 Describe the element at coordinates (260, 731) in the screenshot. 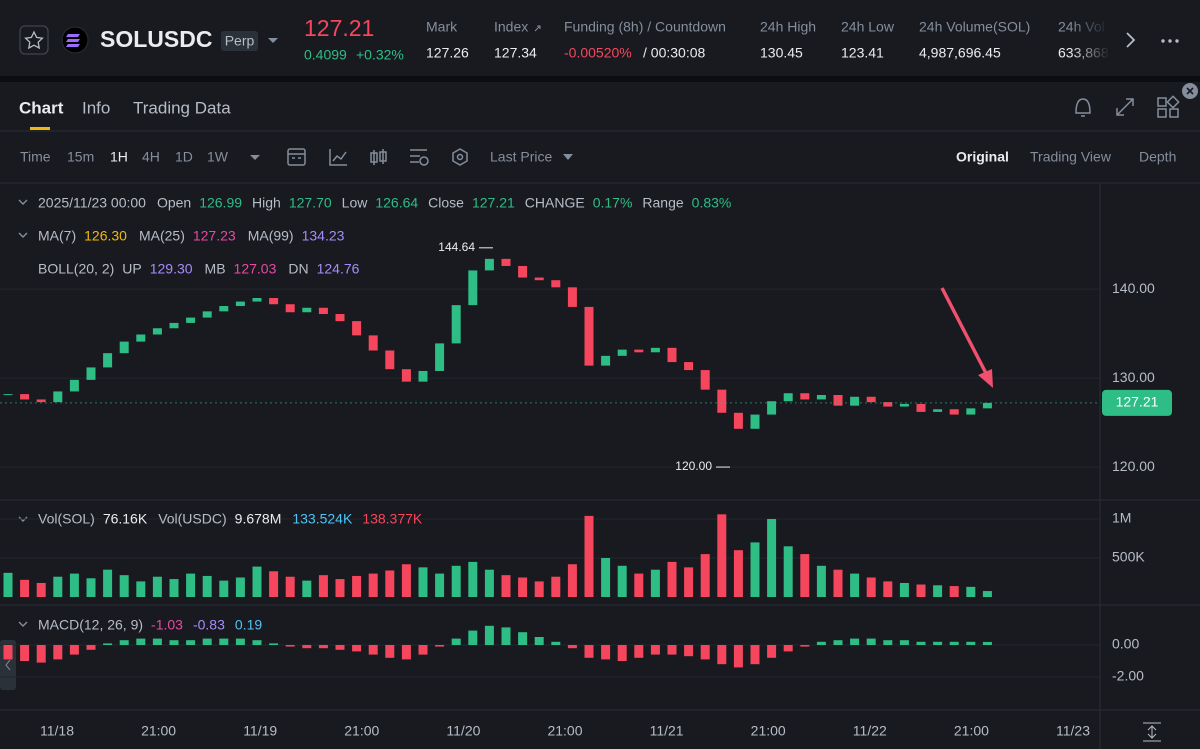

I see `x-tick-label: 11/19` at that location.